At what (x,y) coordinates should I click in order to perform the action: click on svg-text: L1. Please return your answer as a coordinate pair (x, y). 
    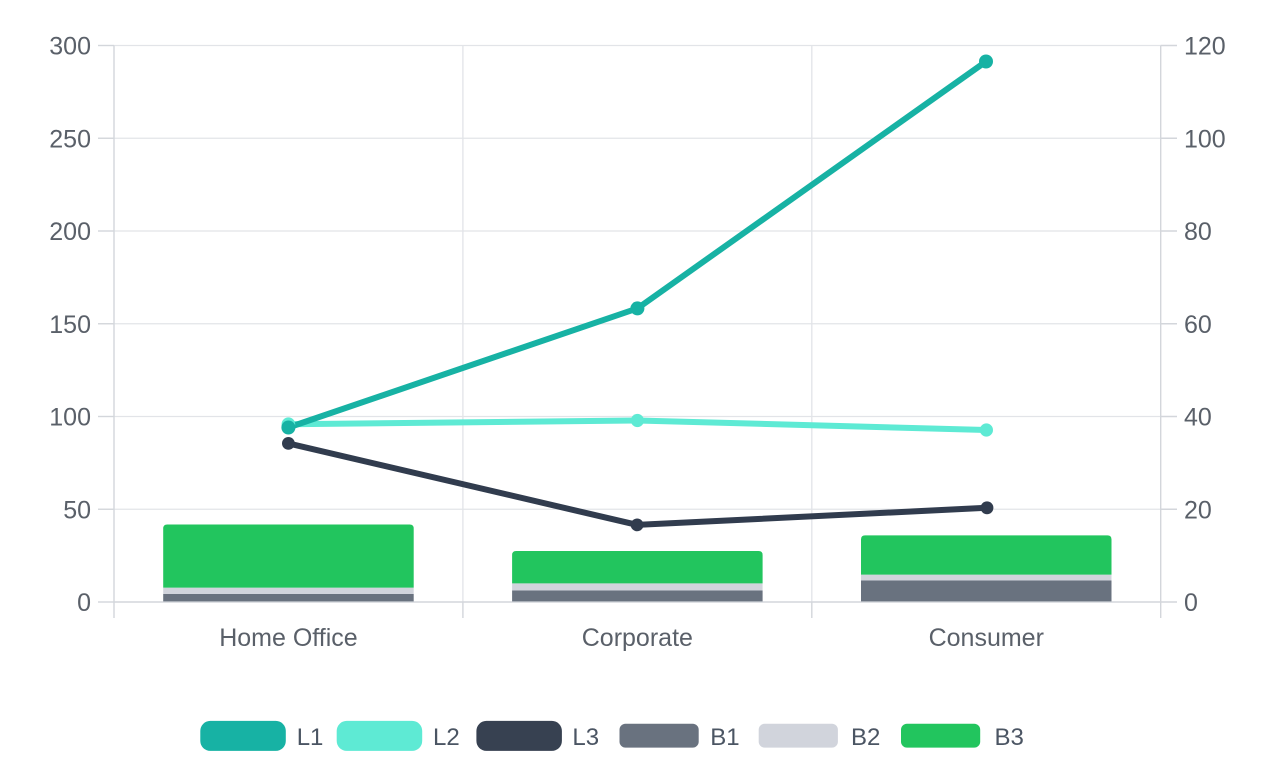
    Looking at the image, I should click on (310, 737).